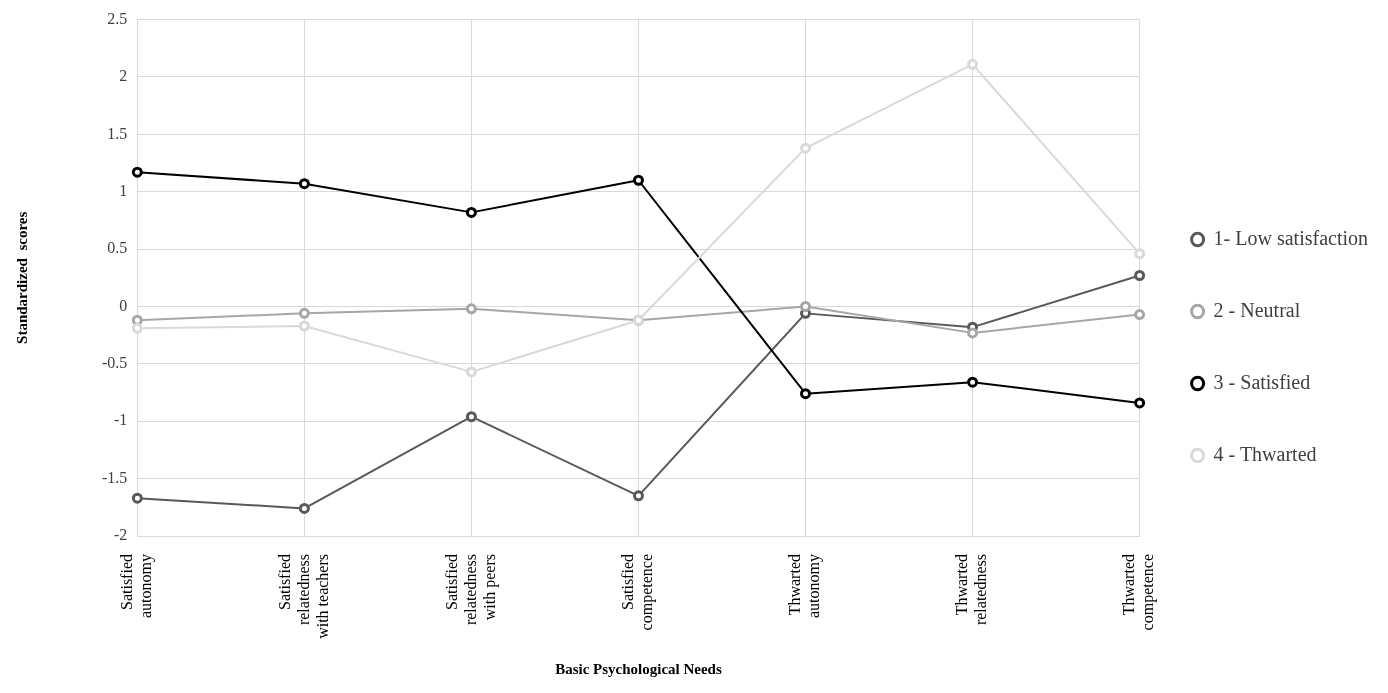  Describe the element at coordinates (638, 592) in the screenshot. I see `x-tick-label: Satisfied competence` at that location.